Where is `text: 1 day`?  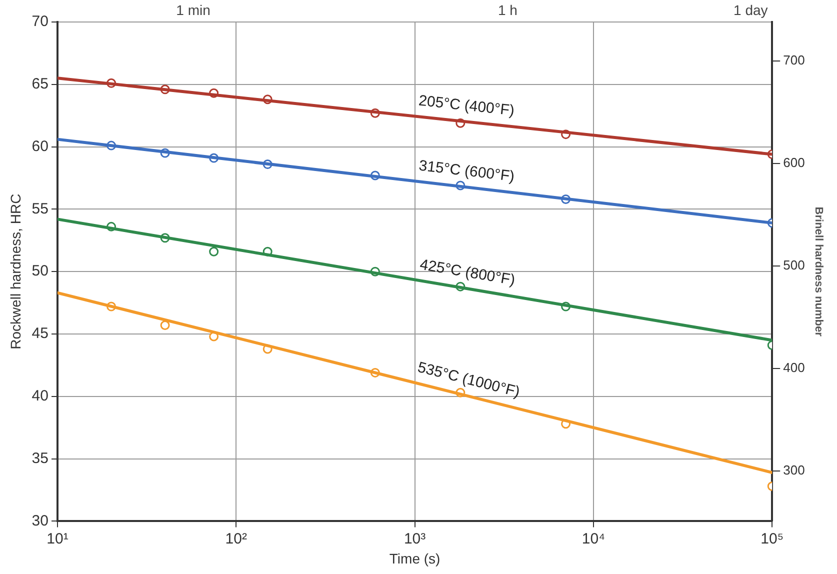
text: 1 day is located at coordinates (751, 10).